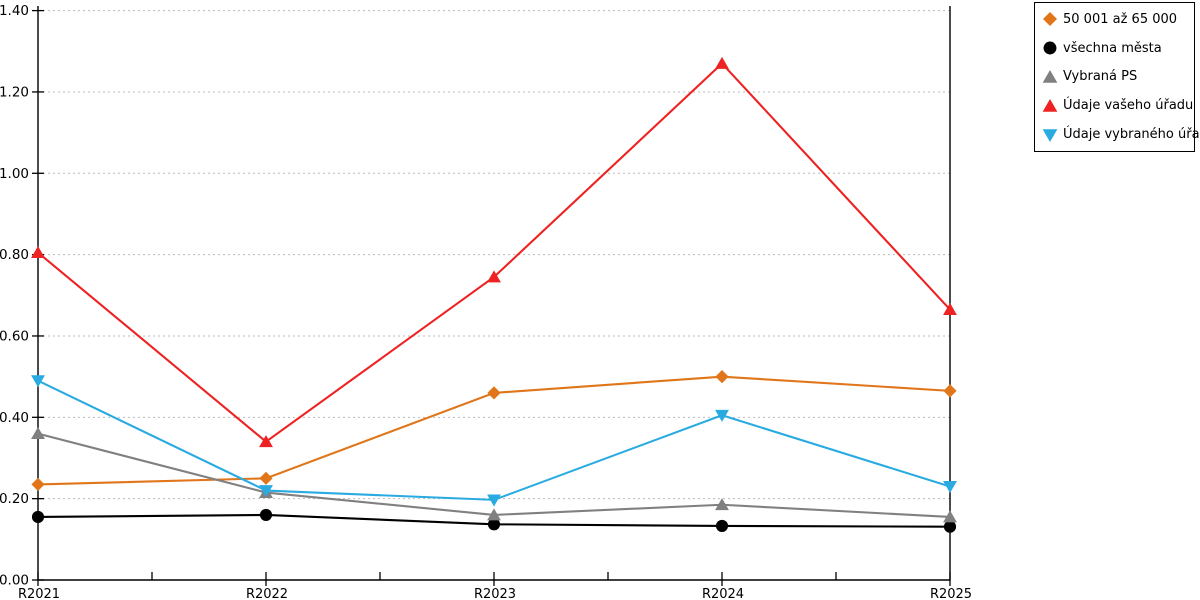 The width and height of the screenshot is (1200, 600). Describe the element at coordinates (14, 418) in the screenshot. I see `y-tick-label: 0.40` at that location.